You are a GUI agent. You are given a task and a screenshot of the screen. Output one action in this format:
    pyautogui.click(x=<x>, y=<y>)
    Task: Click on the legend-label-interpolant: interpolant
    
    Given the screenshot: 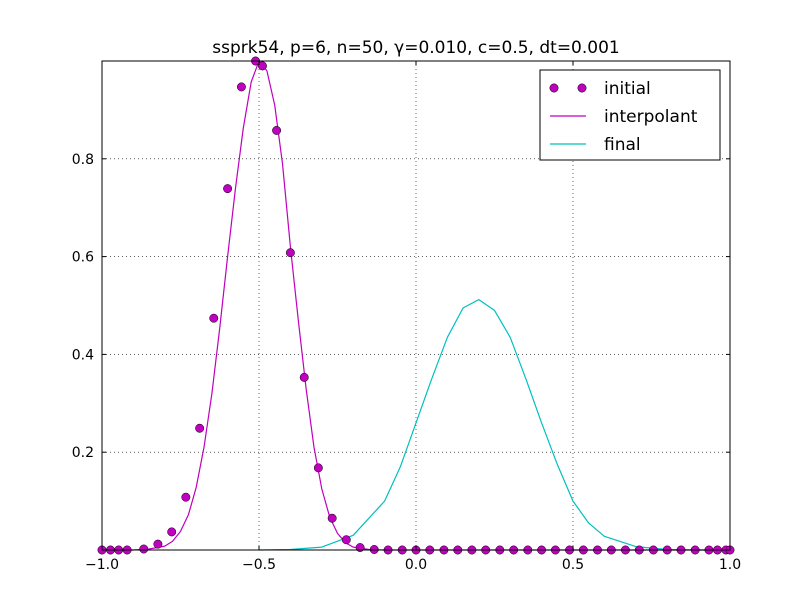 What is the action you would take?
    pyautogui.click(x=651, y=117)
    